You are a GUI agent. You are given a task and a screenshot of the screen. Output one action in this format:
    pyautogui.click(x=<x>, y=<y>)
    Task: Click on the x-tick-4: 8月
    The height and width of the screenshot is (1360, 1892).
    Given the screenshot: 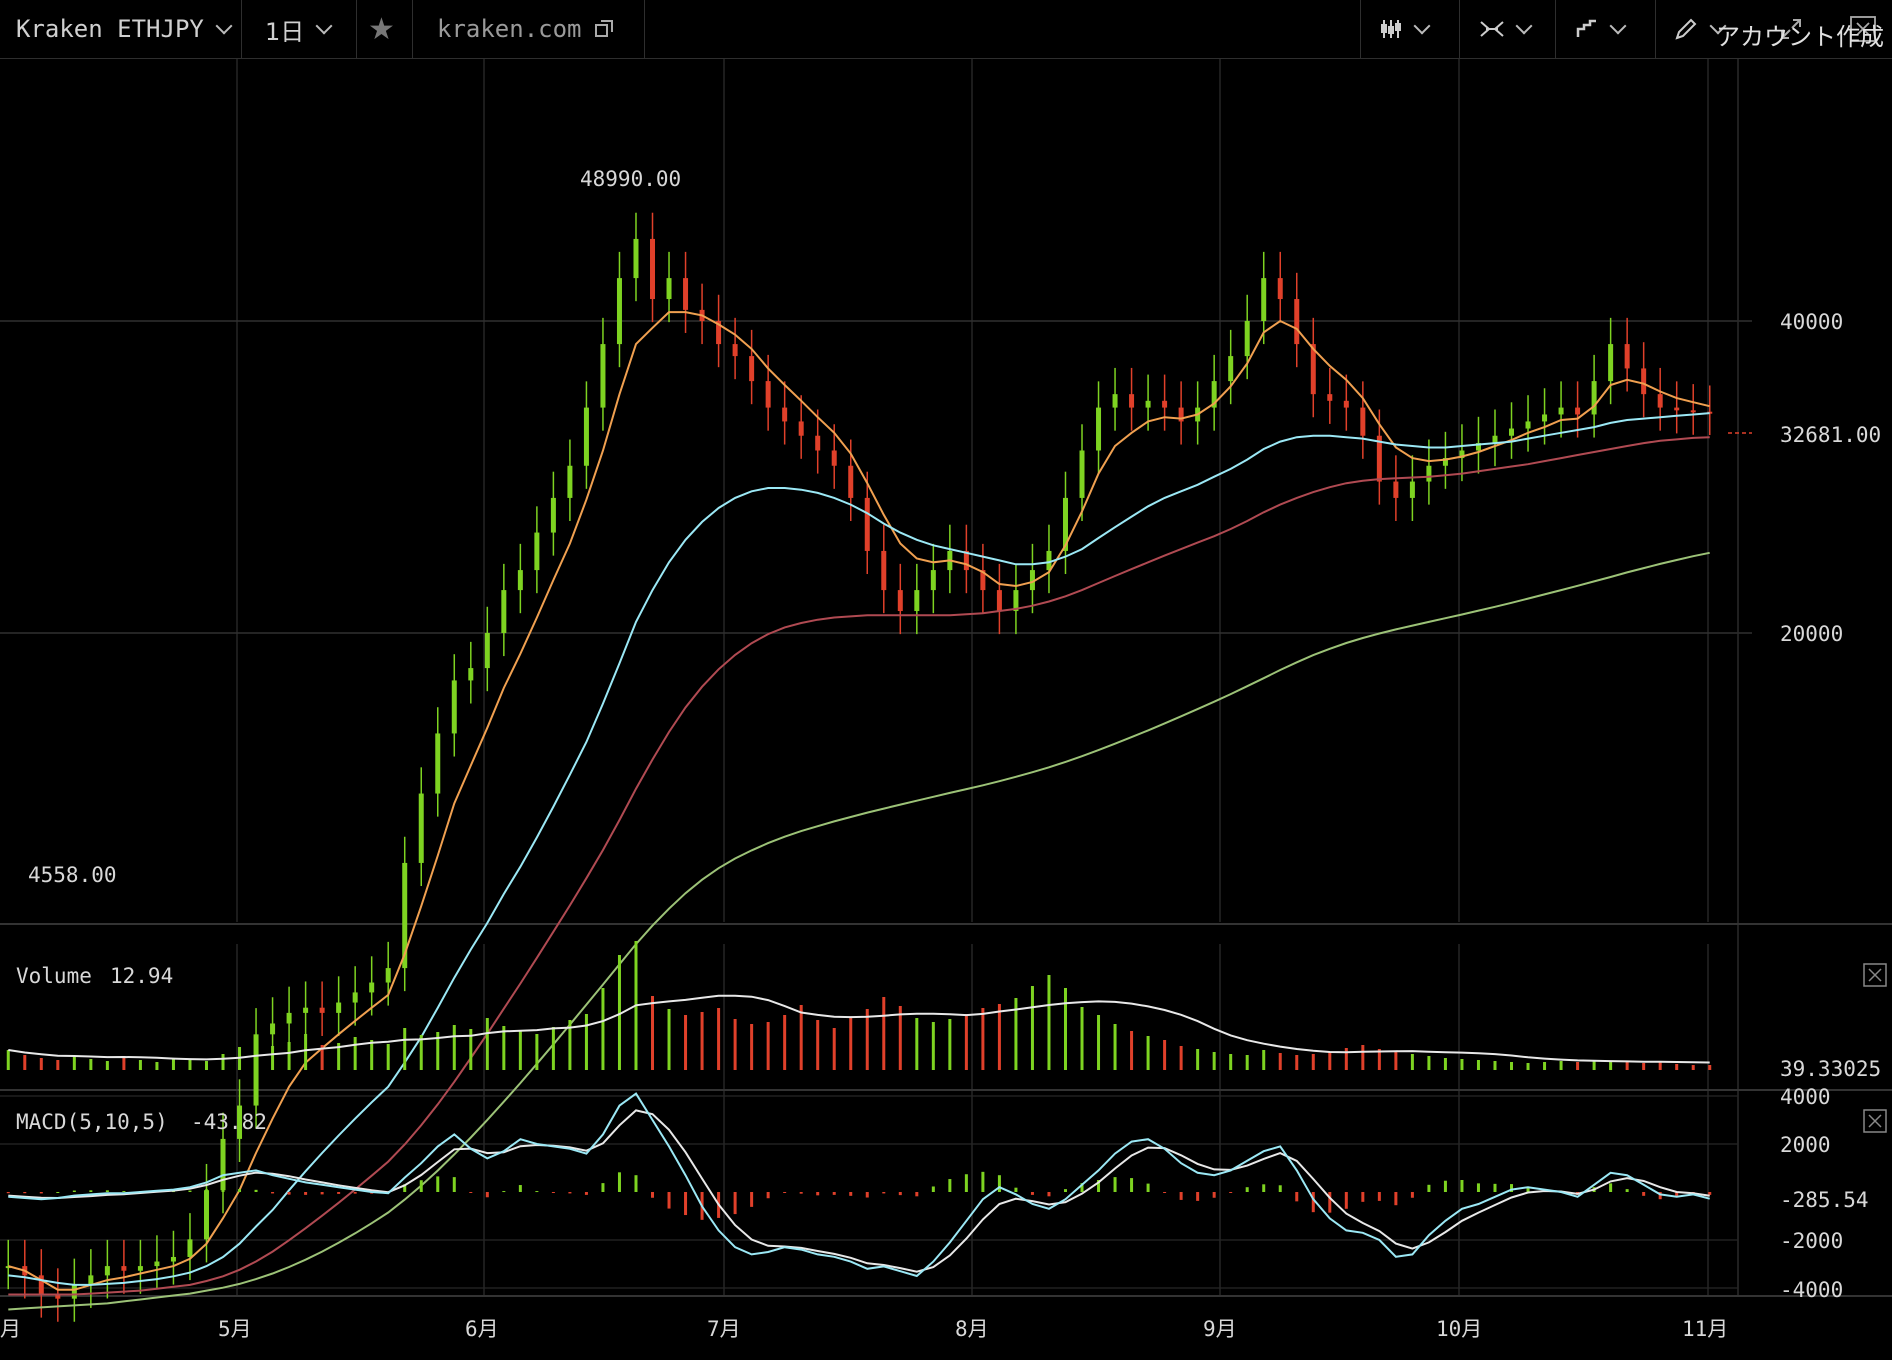 What is the action you would take?
    pyautogui.click(x=972, y=1329)
    